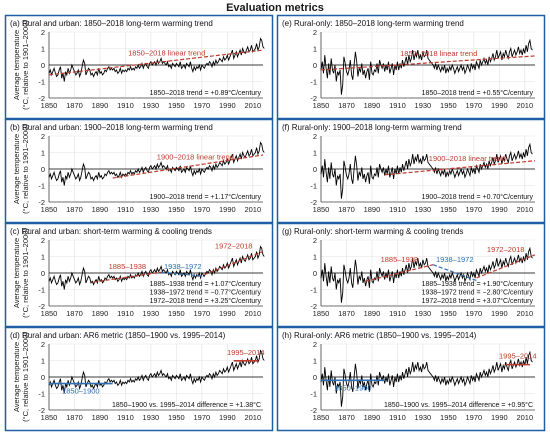 This screenshot has width=550, height=433. What do you see at coordinates (478, 197) in the screenshot?
I see `trend-annotation: 1900–2018 trend = +0.70°C/century` at bounding box center [478, 197].